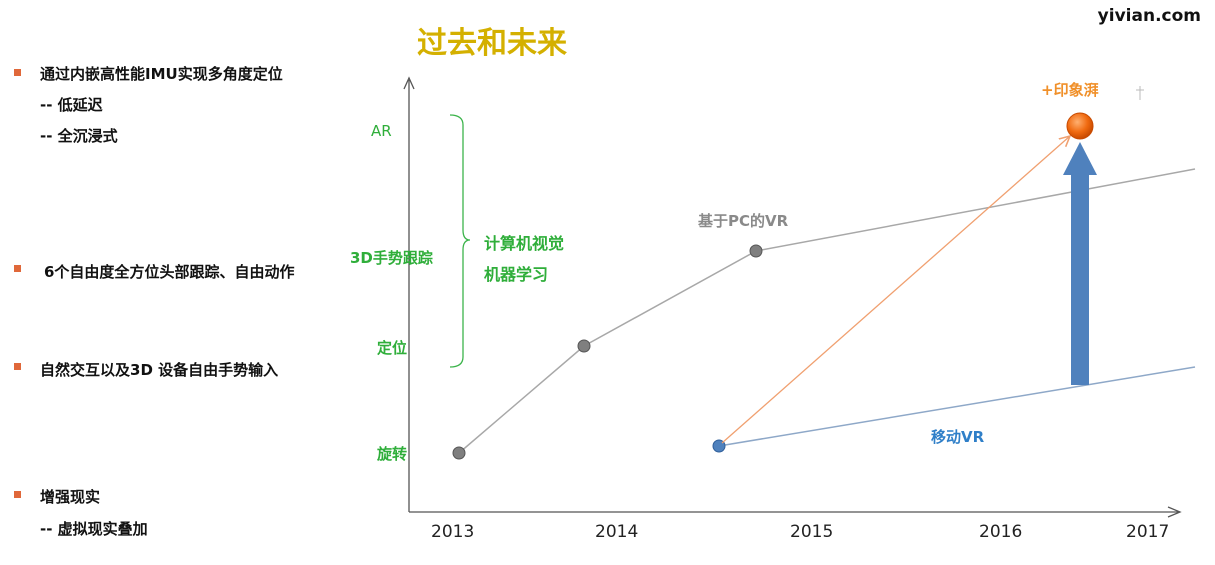 The width and height of the screenshot is (1215, 565). Describe the element at coordinates (460, 241) in the screenshot. I see `brace-shape` at that location.